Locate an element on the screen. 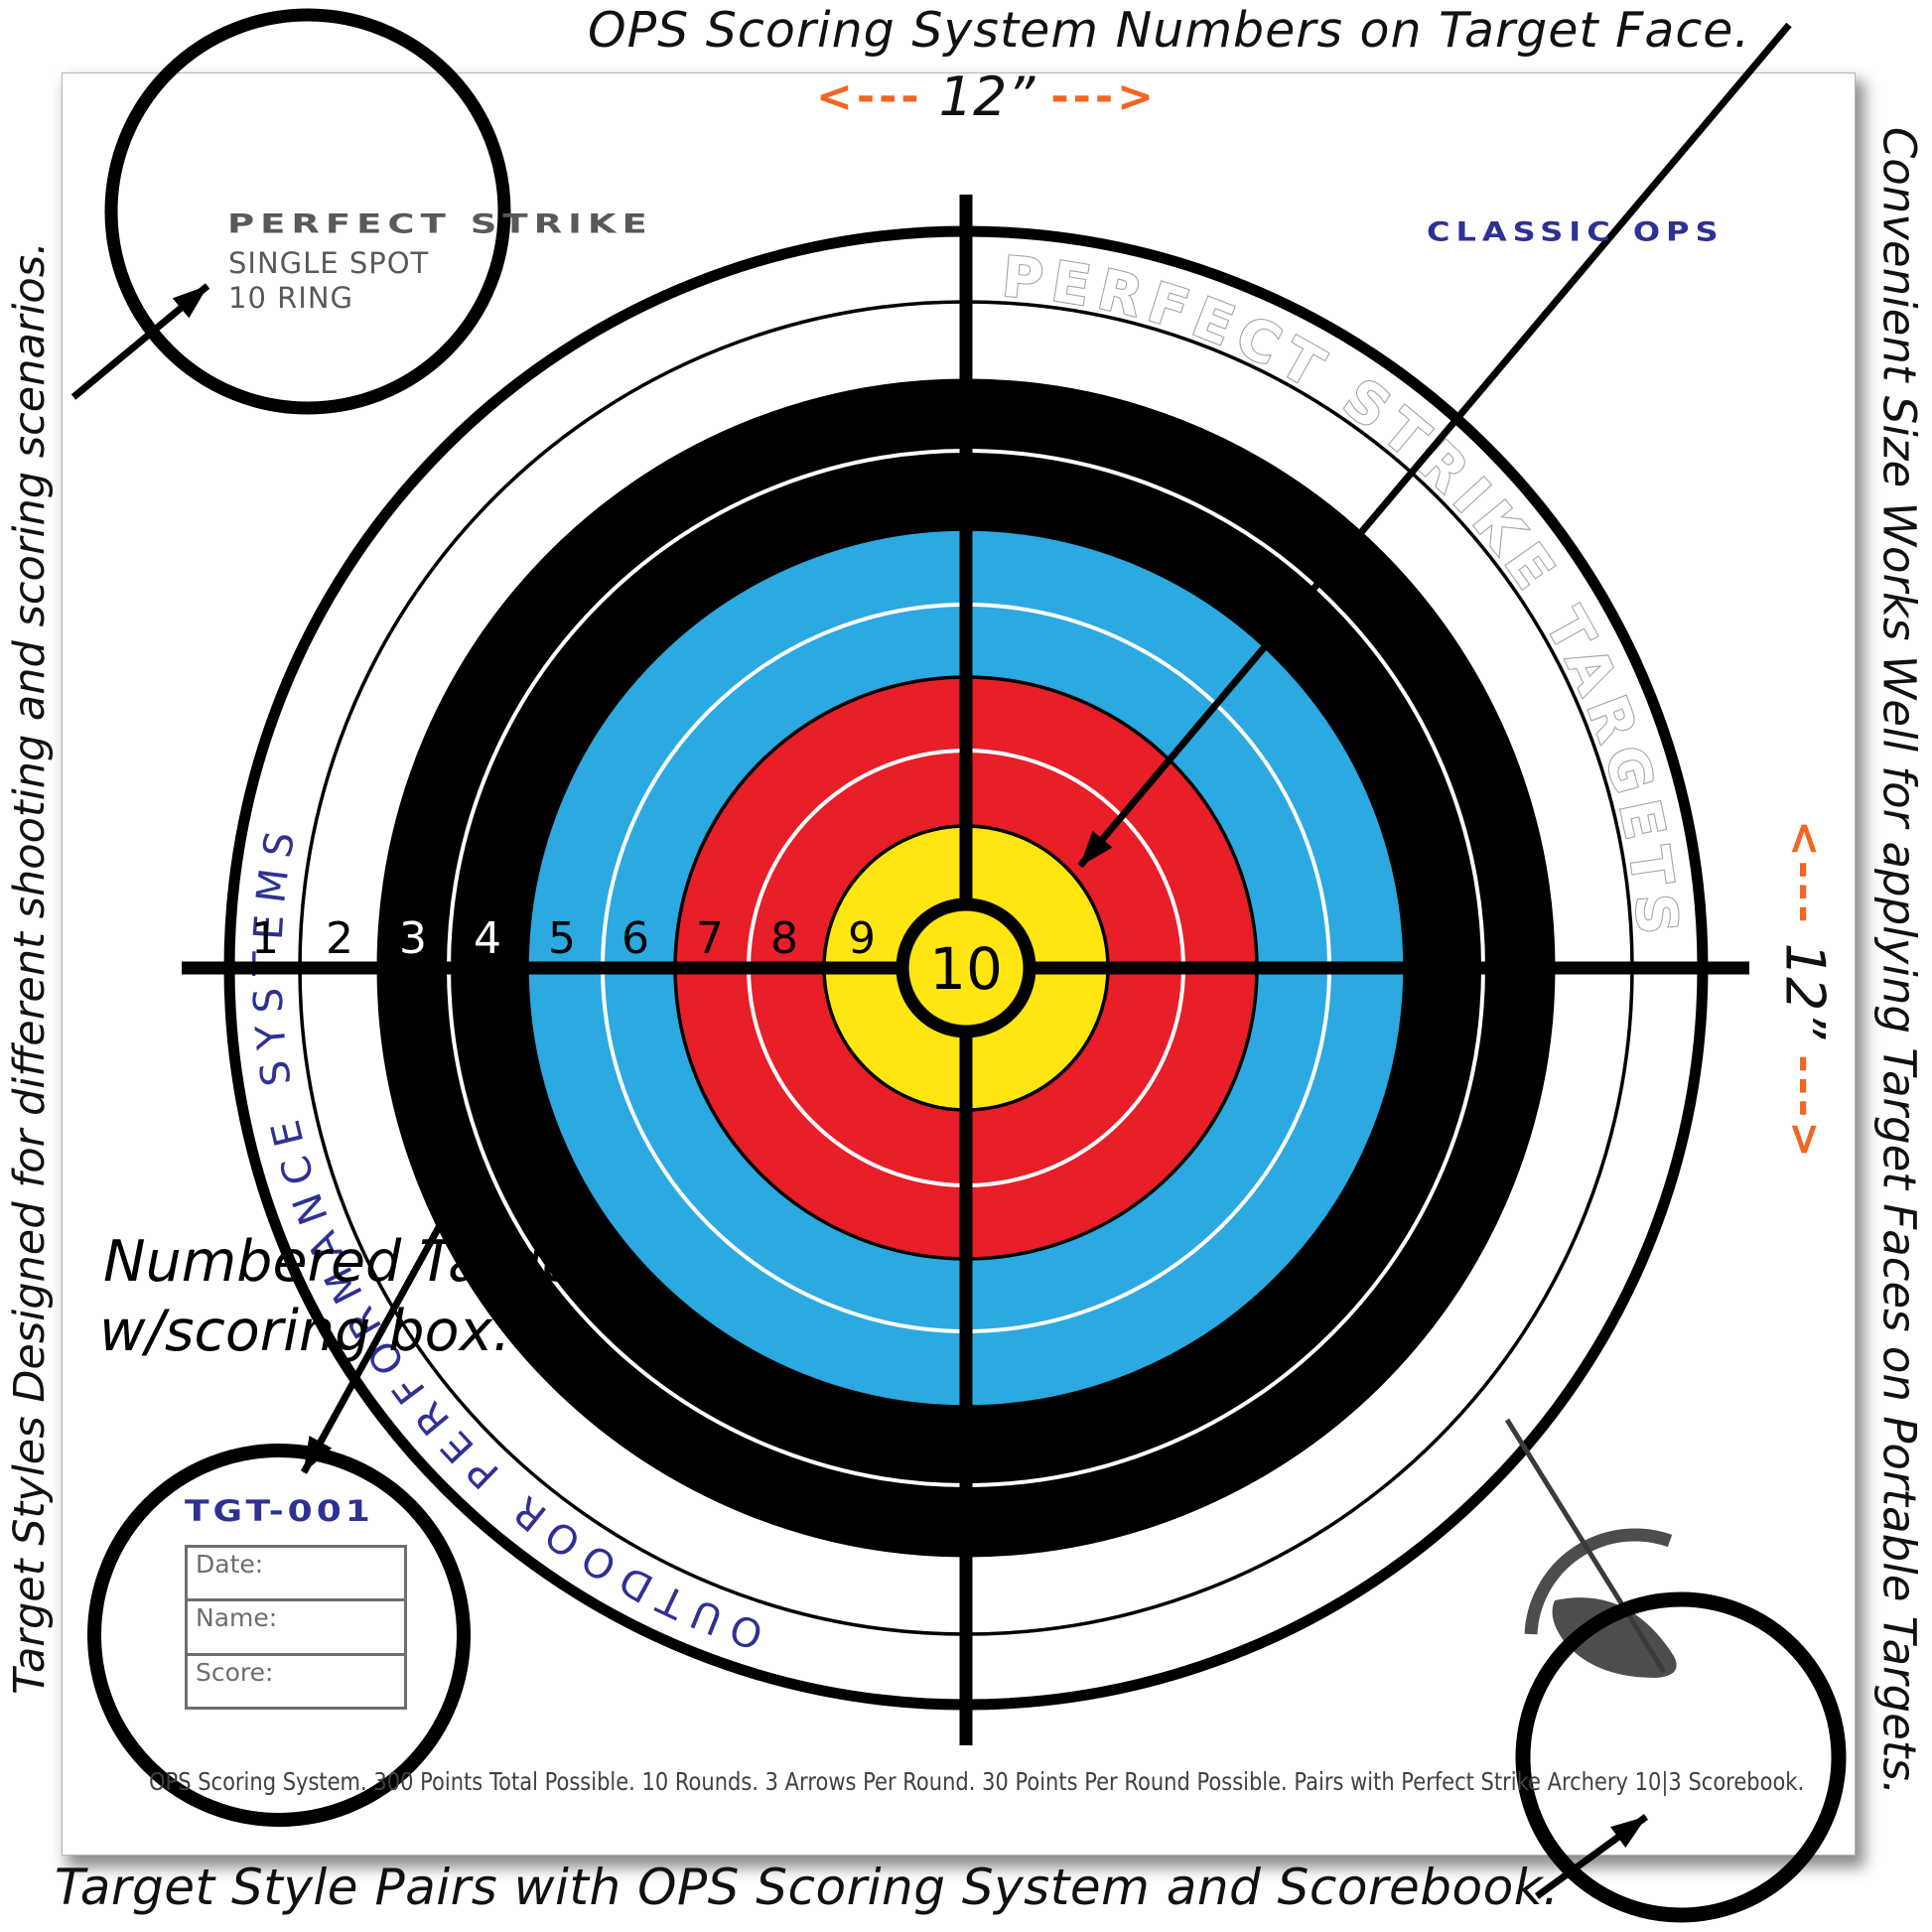 Image resolution: width=1932 pixels, height=1932 pixels. annotation-numbered-targets: Numbered Targets is located at coordinates (365, 1262).